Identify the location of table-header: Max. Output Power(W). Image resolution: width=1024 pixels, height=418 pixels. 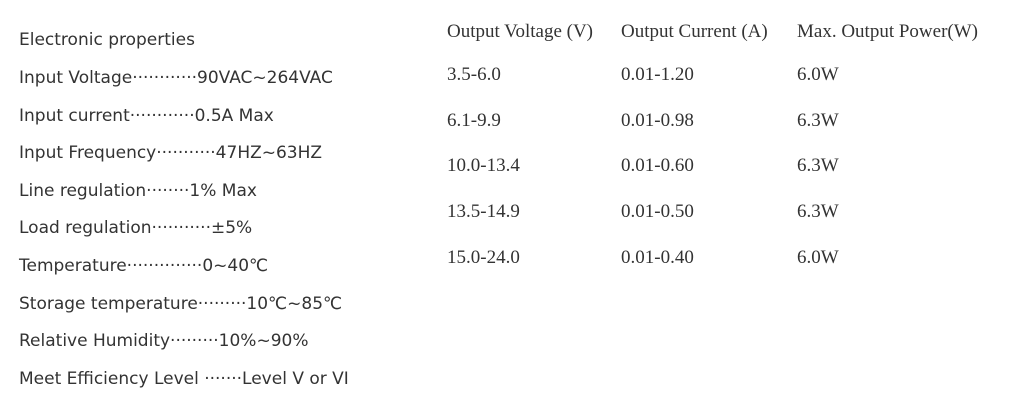
(887, 31).